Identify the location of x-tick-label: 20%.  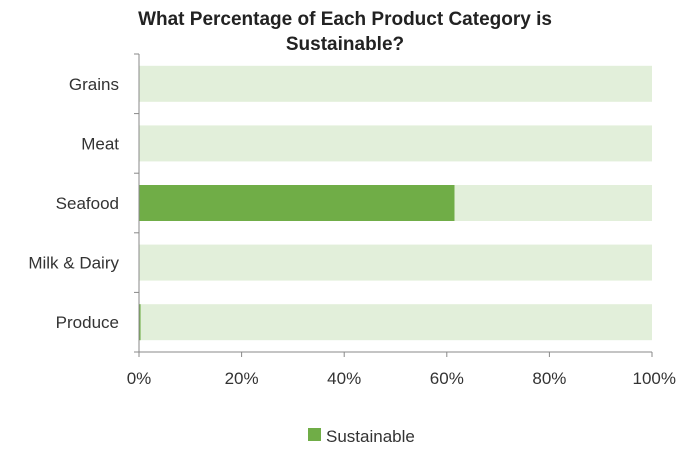
(242, 378).